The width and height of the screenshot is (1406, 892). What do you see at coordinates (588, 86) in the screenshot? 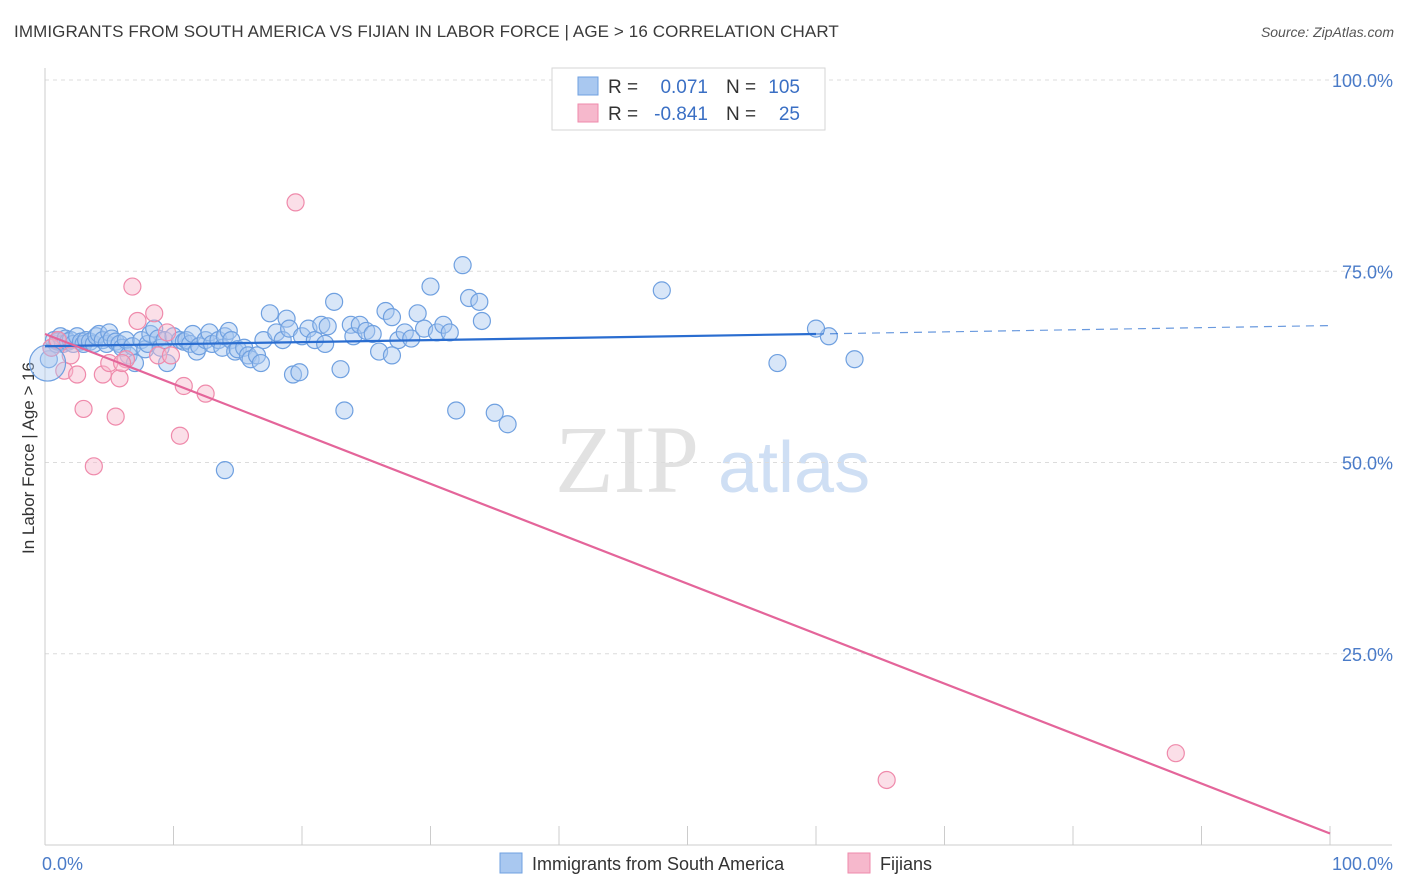
I see `legend-swatch-blue` at bounding box center [588, 86].